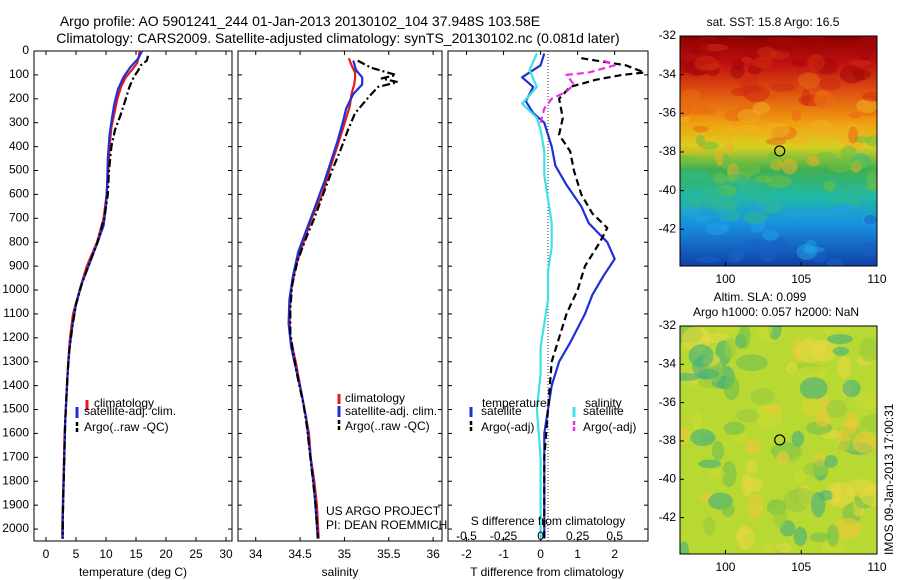 Image resolution: width=900 pixels, height=580 pixels. I want to click on x-tick-label: 30, so click(226, 554).